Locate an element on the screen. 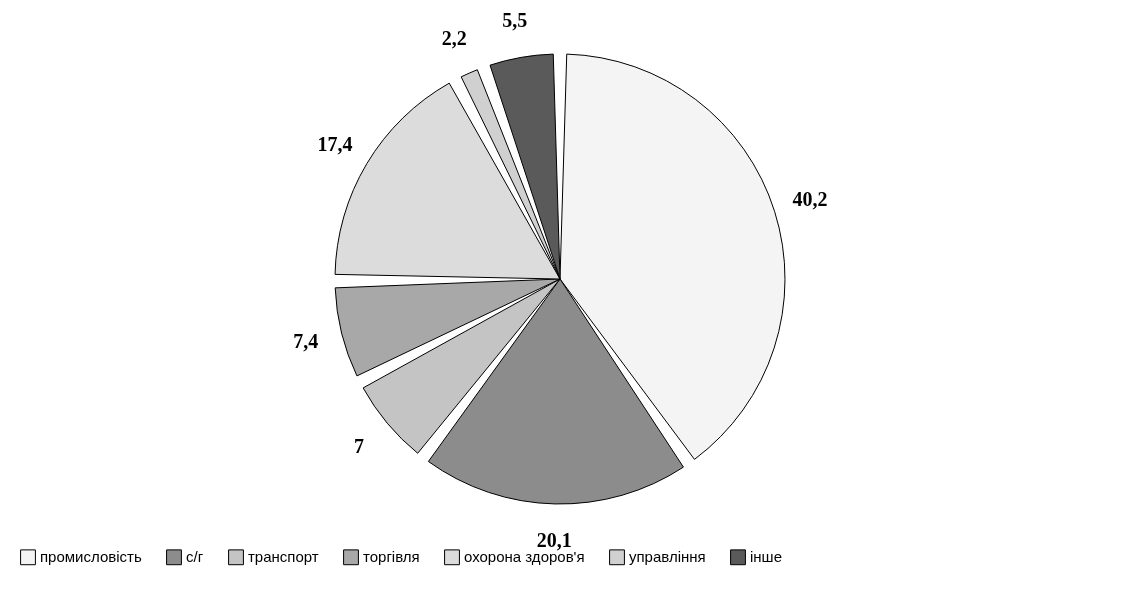  data-label: 7,4 is located at coordinates (306, 340).